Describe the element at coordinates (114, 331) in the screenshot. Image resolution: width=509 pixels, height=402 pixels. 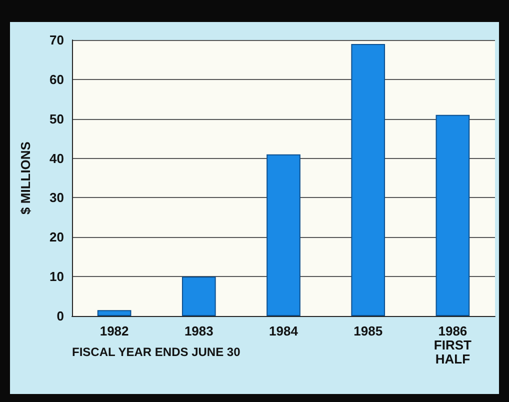
I see `x-tick-label: 1982` at that location.